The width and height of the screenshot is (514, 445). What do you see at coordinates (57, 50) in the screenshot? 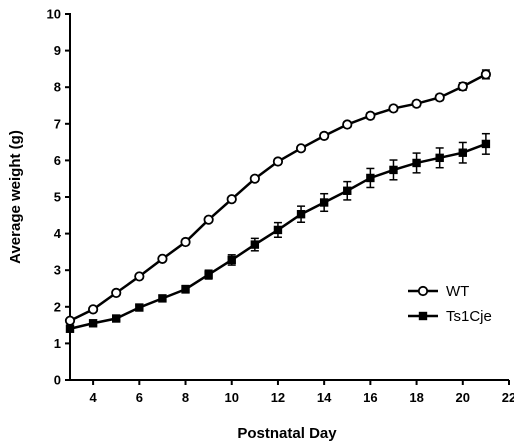
I see `y-tick-label: 9` at bounding box center [57, 50].